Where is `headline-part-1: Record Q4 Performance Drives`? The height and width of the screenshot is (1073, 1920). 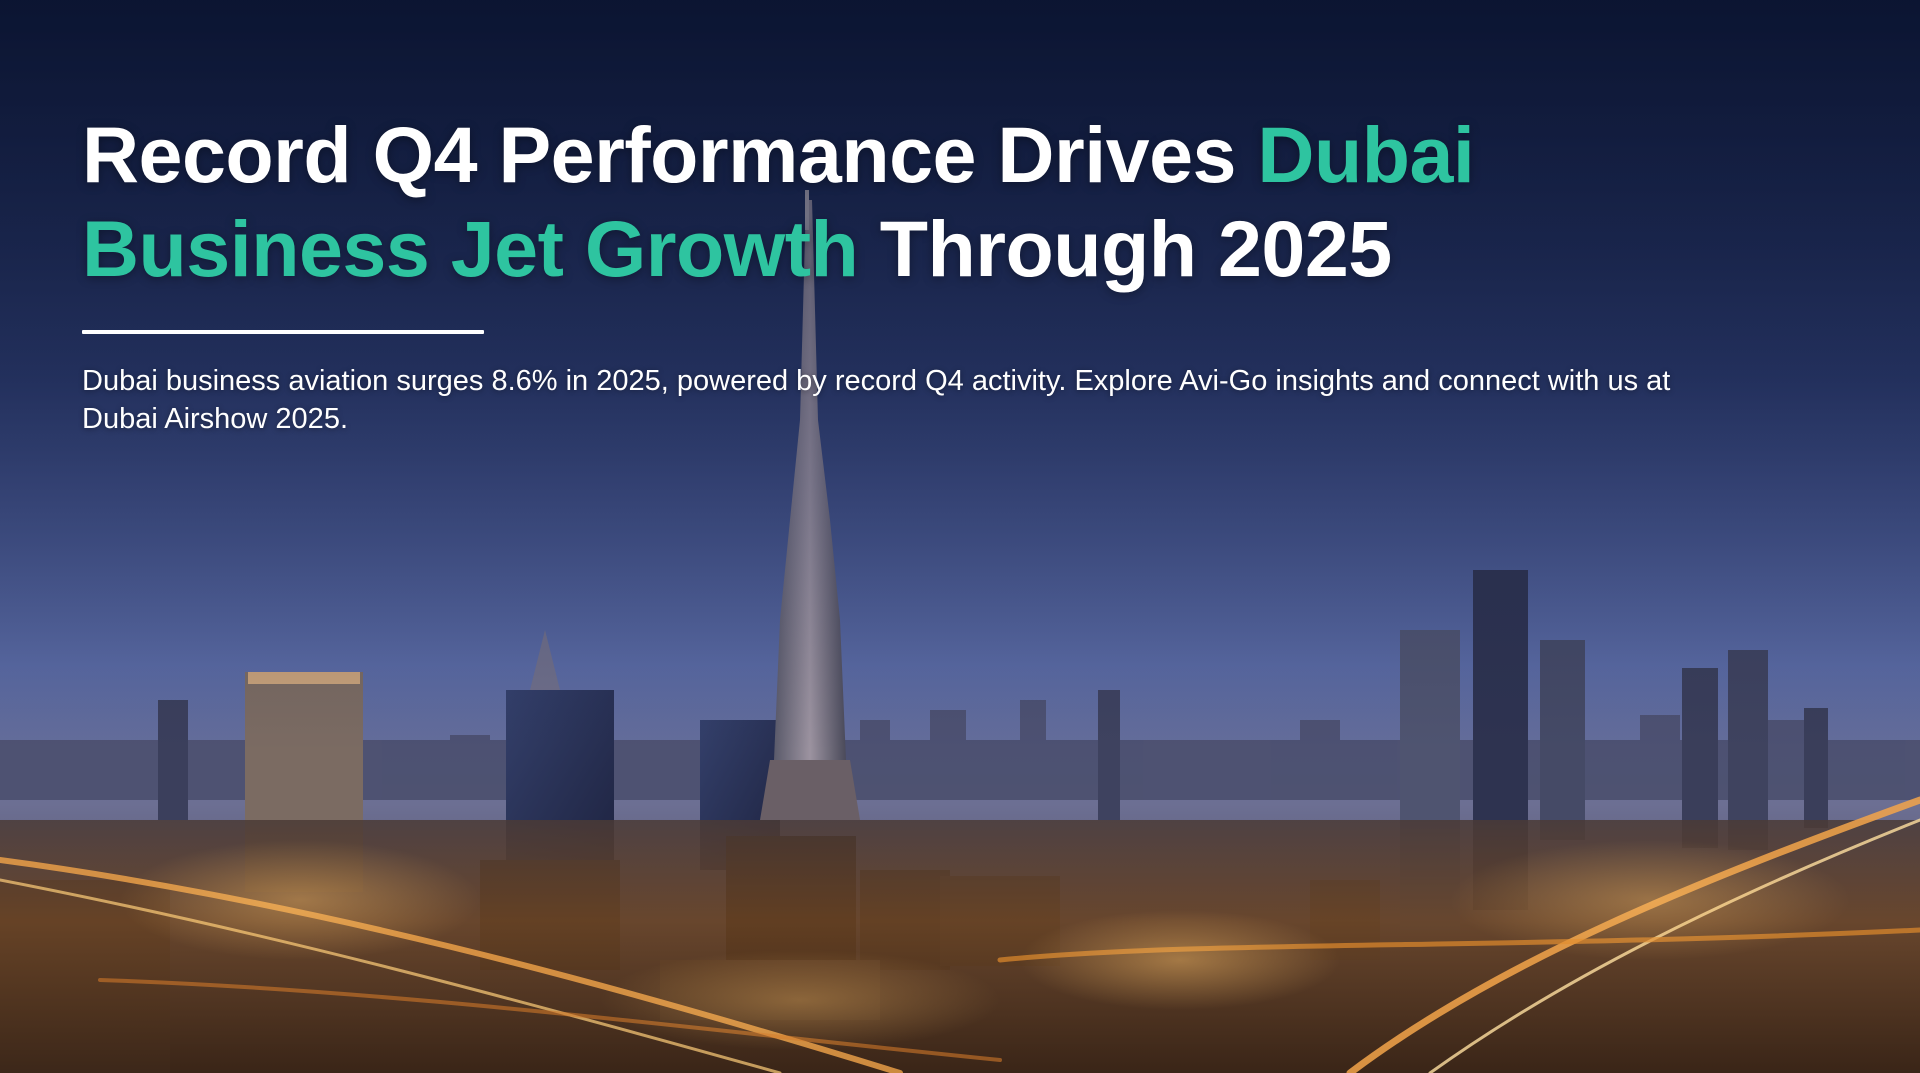
headline-part-1: Record Q4 Performance Drives is located at coordinates (670, 154).